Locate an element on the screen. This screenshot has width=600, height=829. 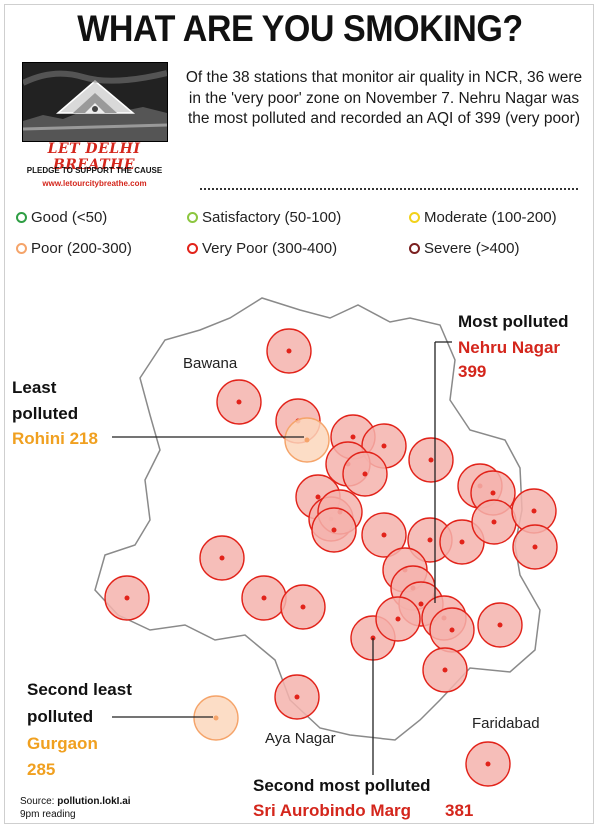
campaign-url: www.letourcitybreathe.com is located at coordinates (94, 183).